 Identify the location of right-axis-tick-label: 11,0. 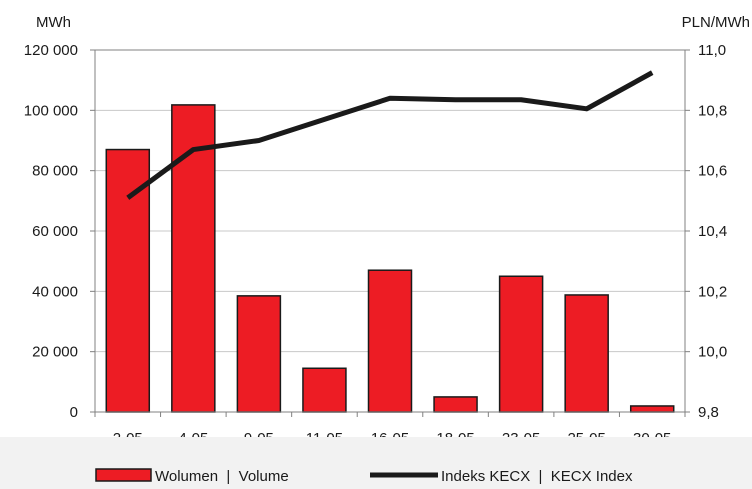
(712, 50).